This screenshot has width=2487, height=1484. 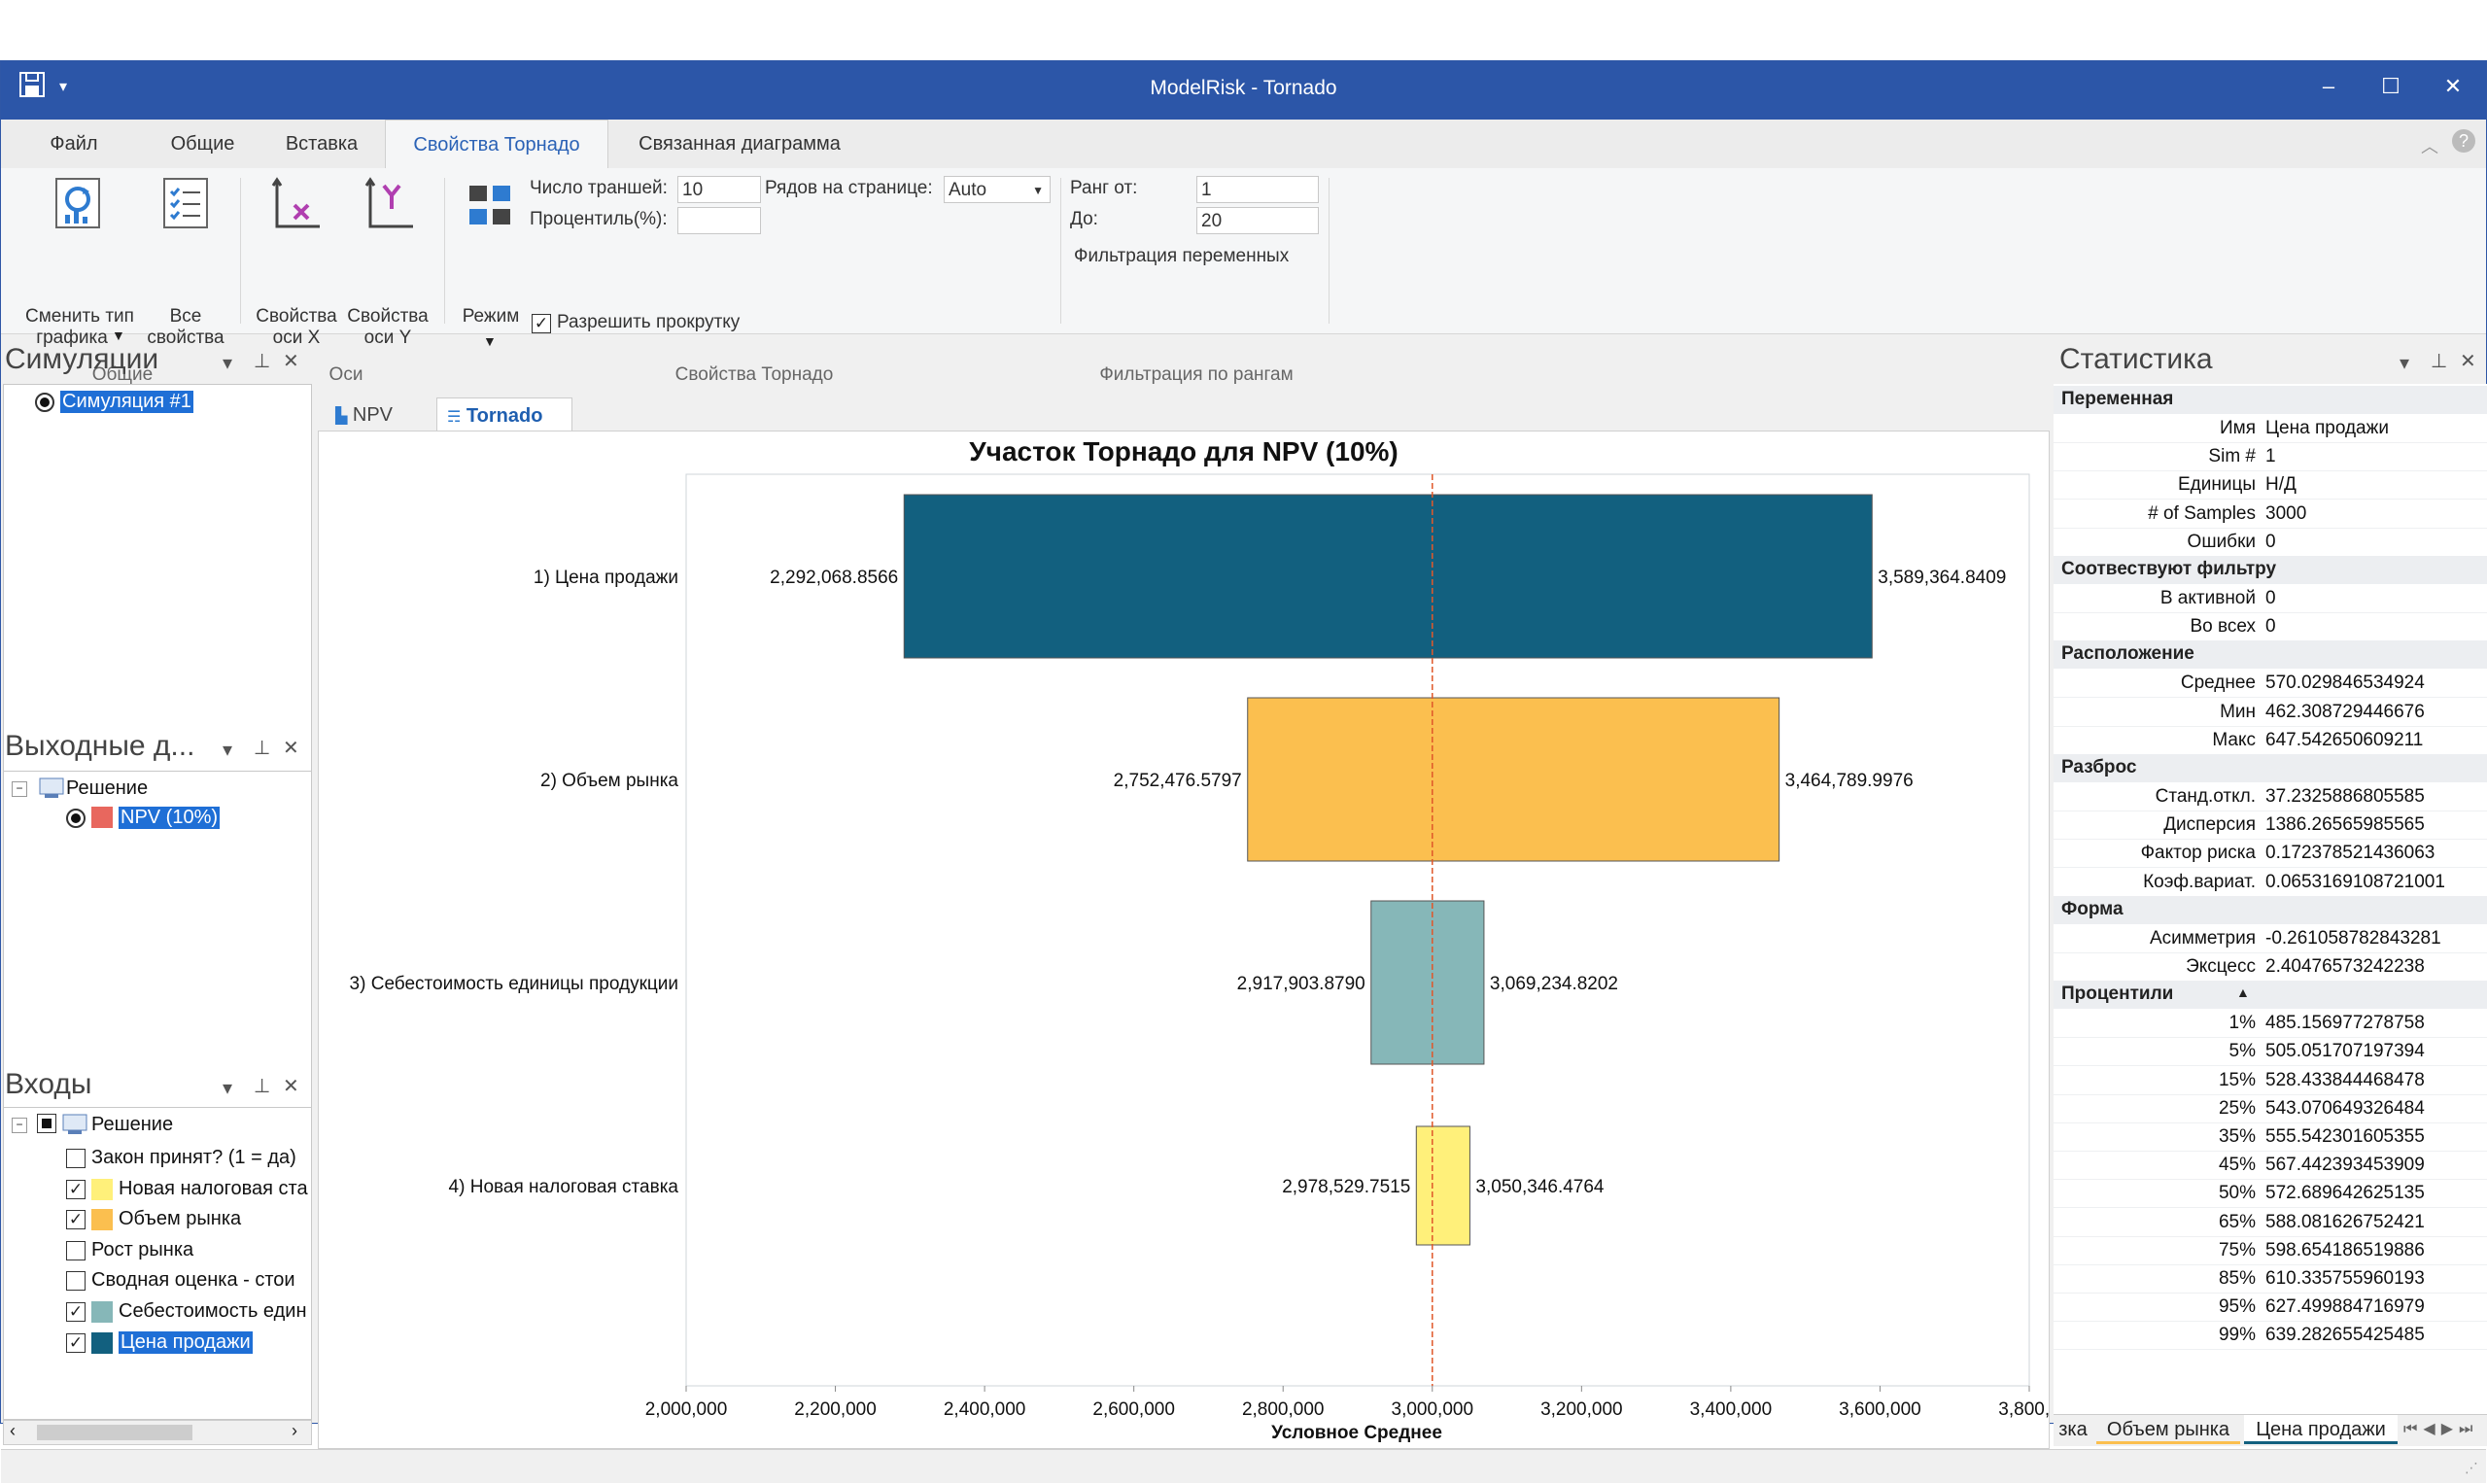 I want to click on tab-file: Файл, so click(x=74, y=144).